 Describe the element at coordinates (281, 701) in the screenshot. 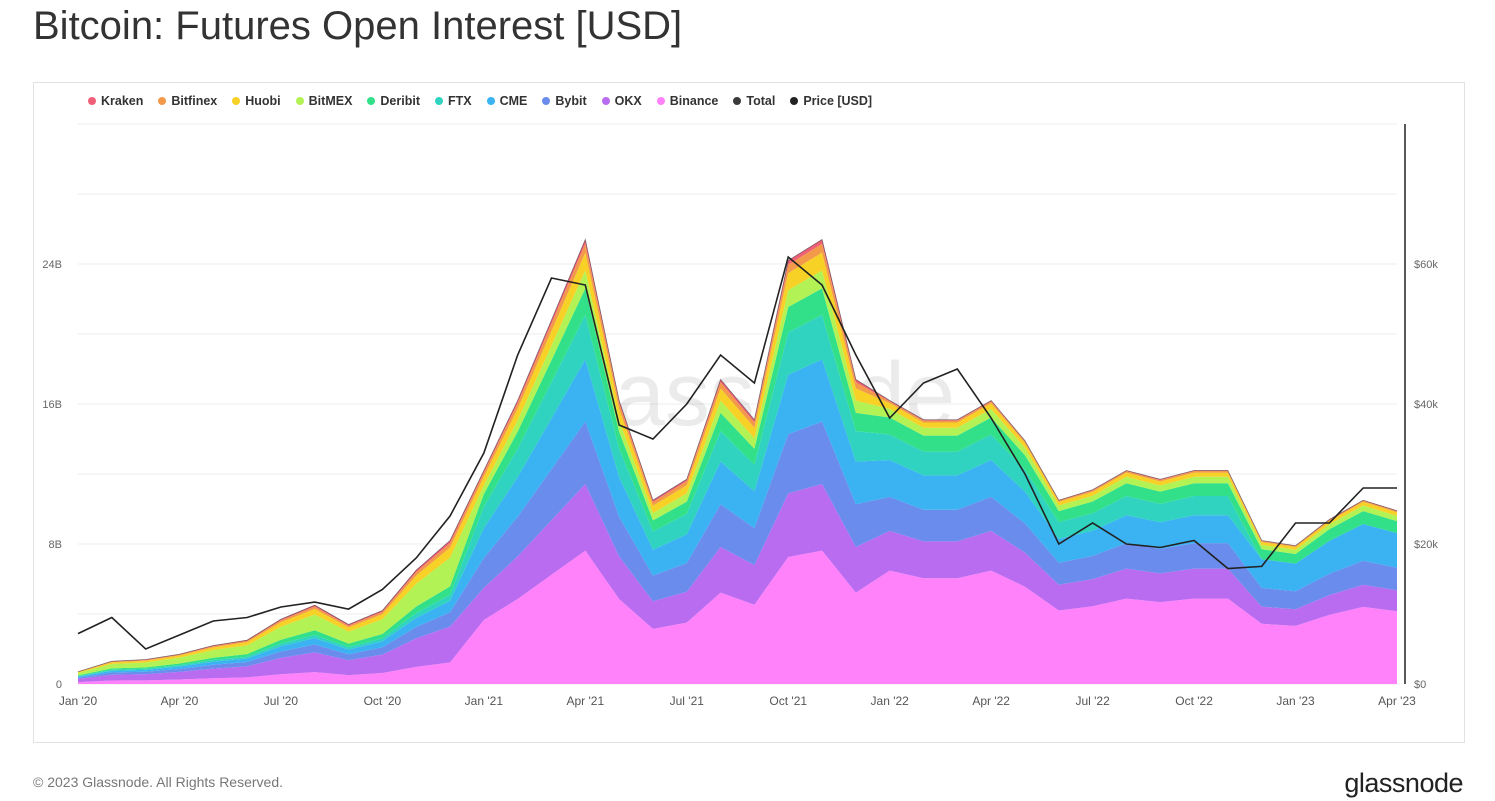

I see `x-tick-label: Jul '20` at that location.